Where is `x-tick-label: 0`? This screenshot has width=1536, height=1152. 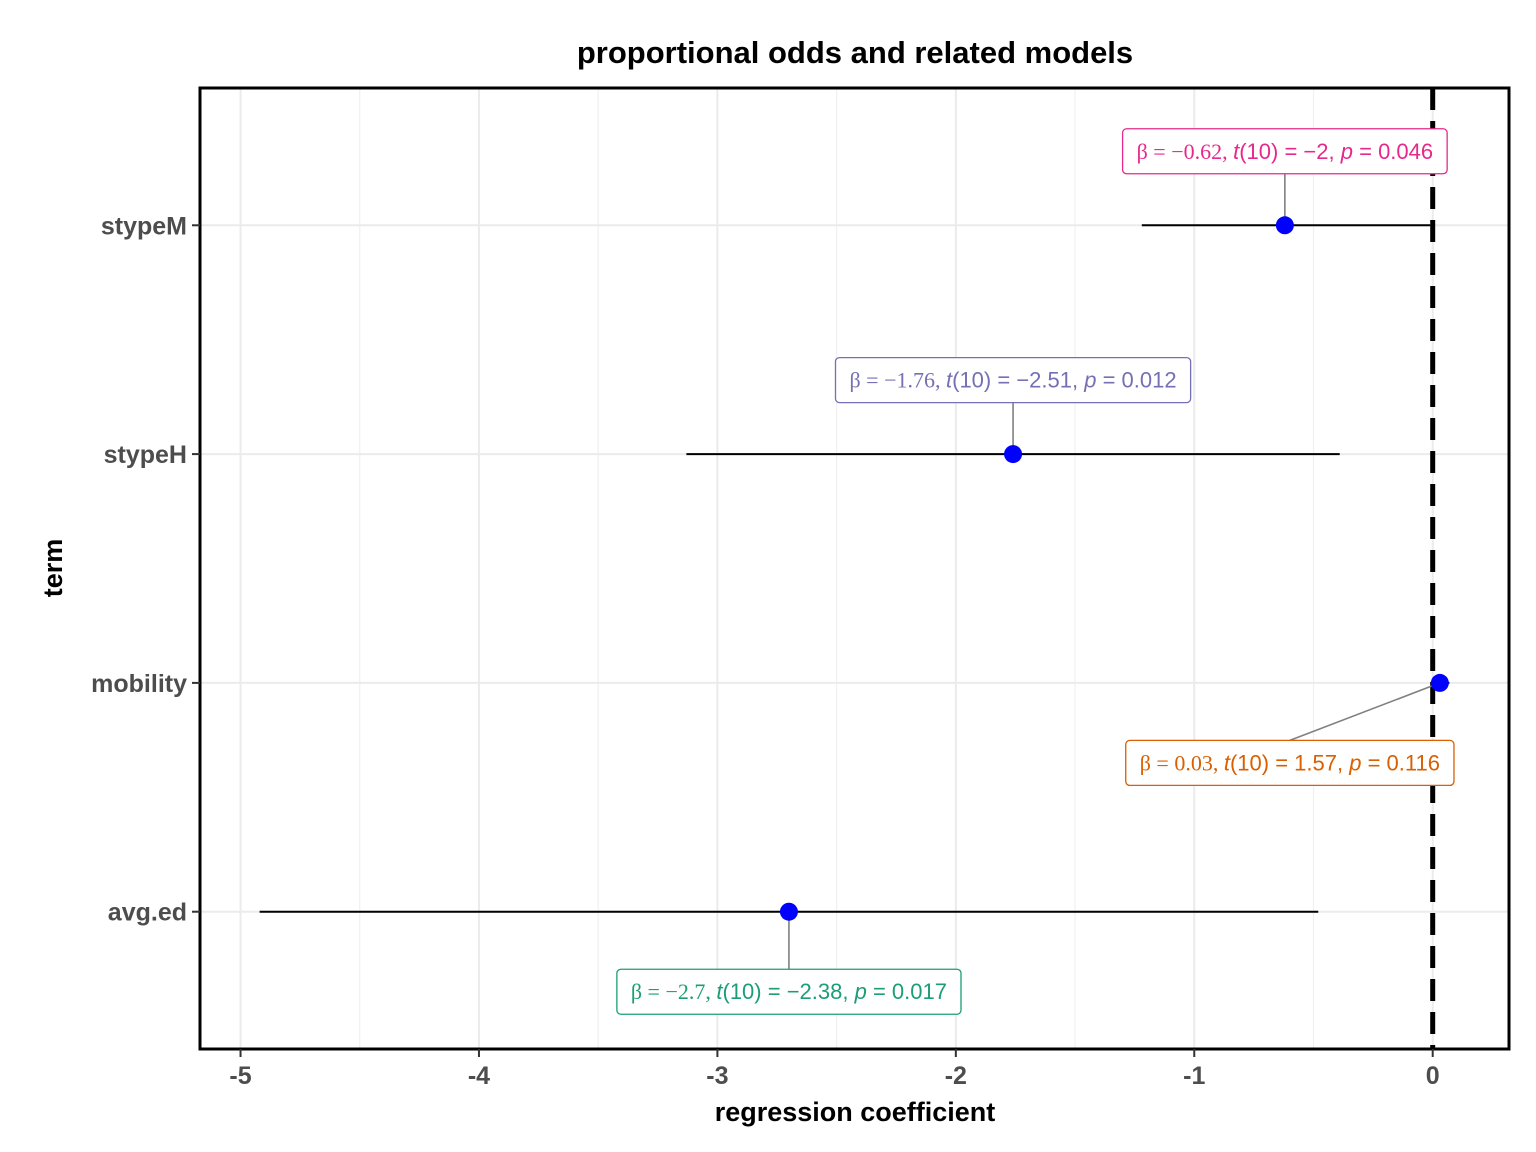 x-tick-label: 0 is located at coordinates (1433, 1076).